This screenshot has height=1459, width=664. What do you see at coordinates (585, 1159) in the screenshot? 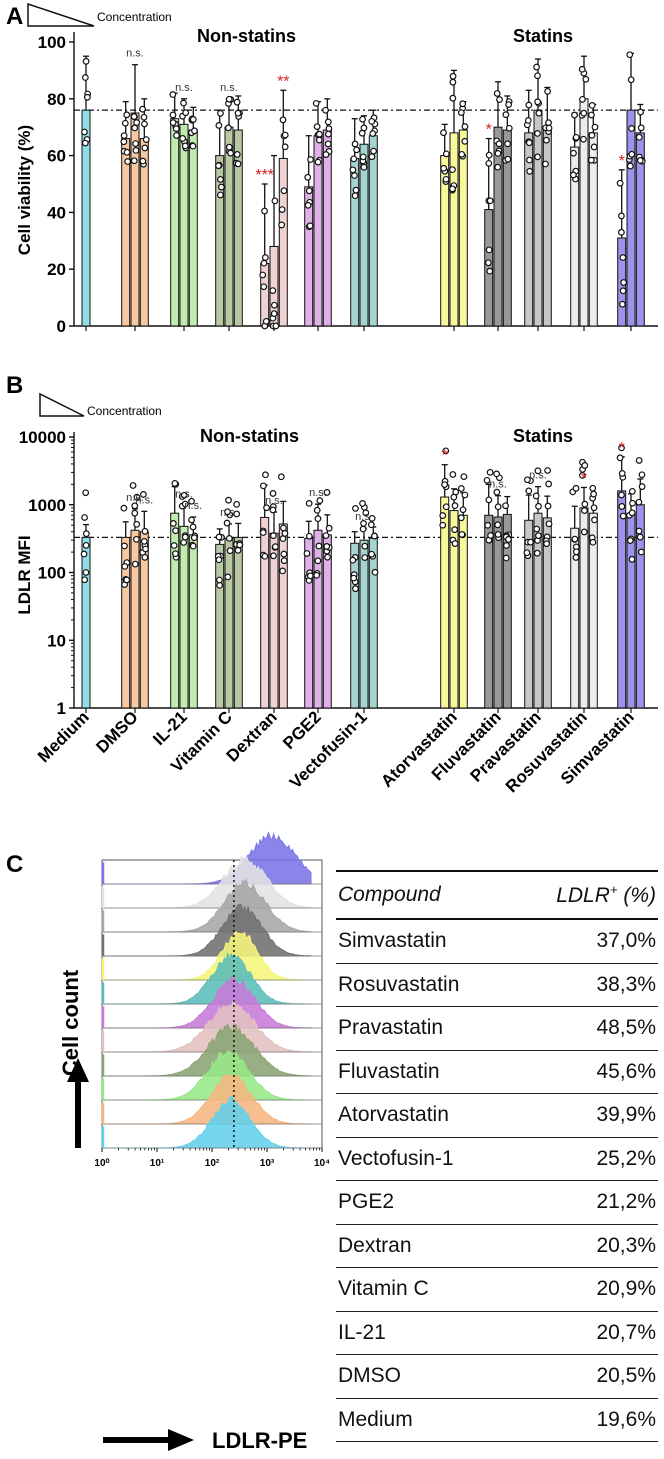
I see `ldlr-percent: 25,2%` at bounding box center [585, 1159].